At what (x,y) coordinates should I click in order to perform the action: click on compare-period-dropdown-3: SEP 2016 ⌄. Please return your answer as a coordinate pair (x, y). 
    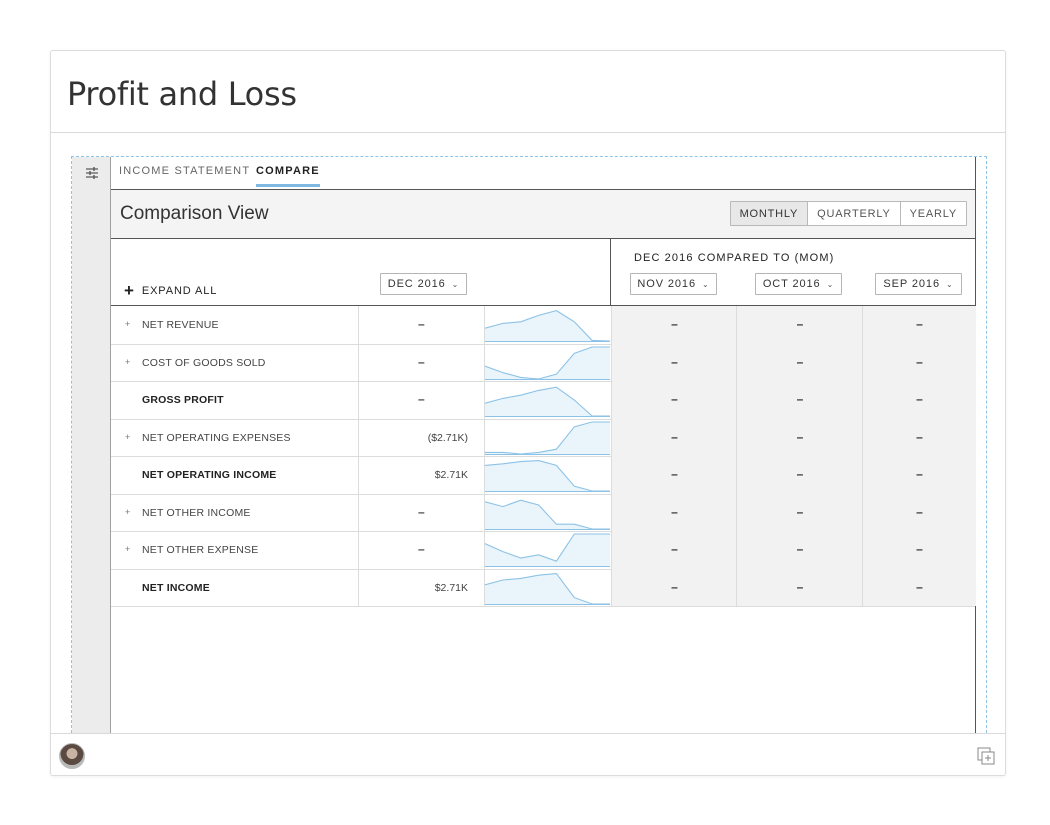
    Looking at the image, I should click on (918, 284).